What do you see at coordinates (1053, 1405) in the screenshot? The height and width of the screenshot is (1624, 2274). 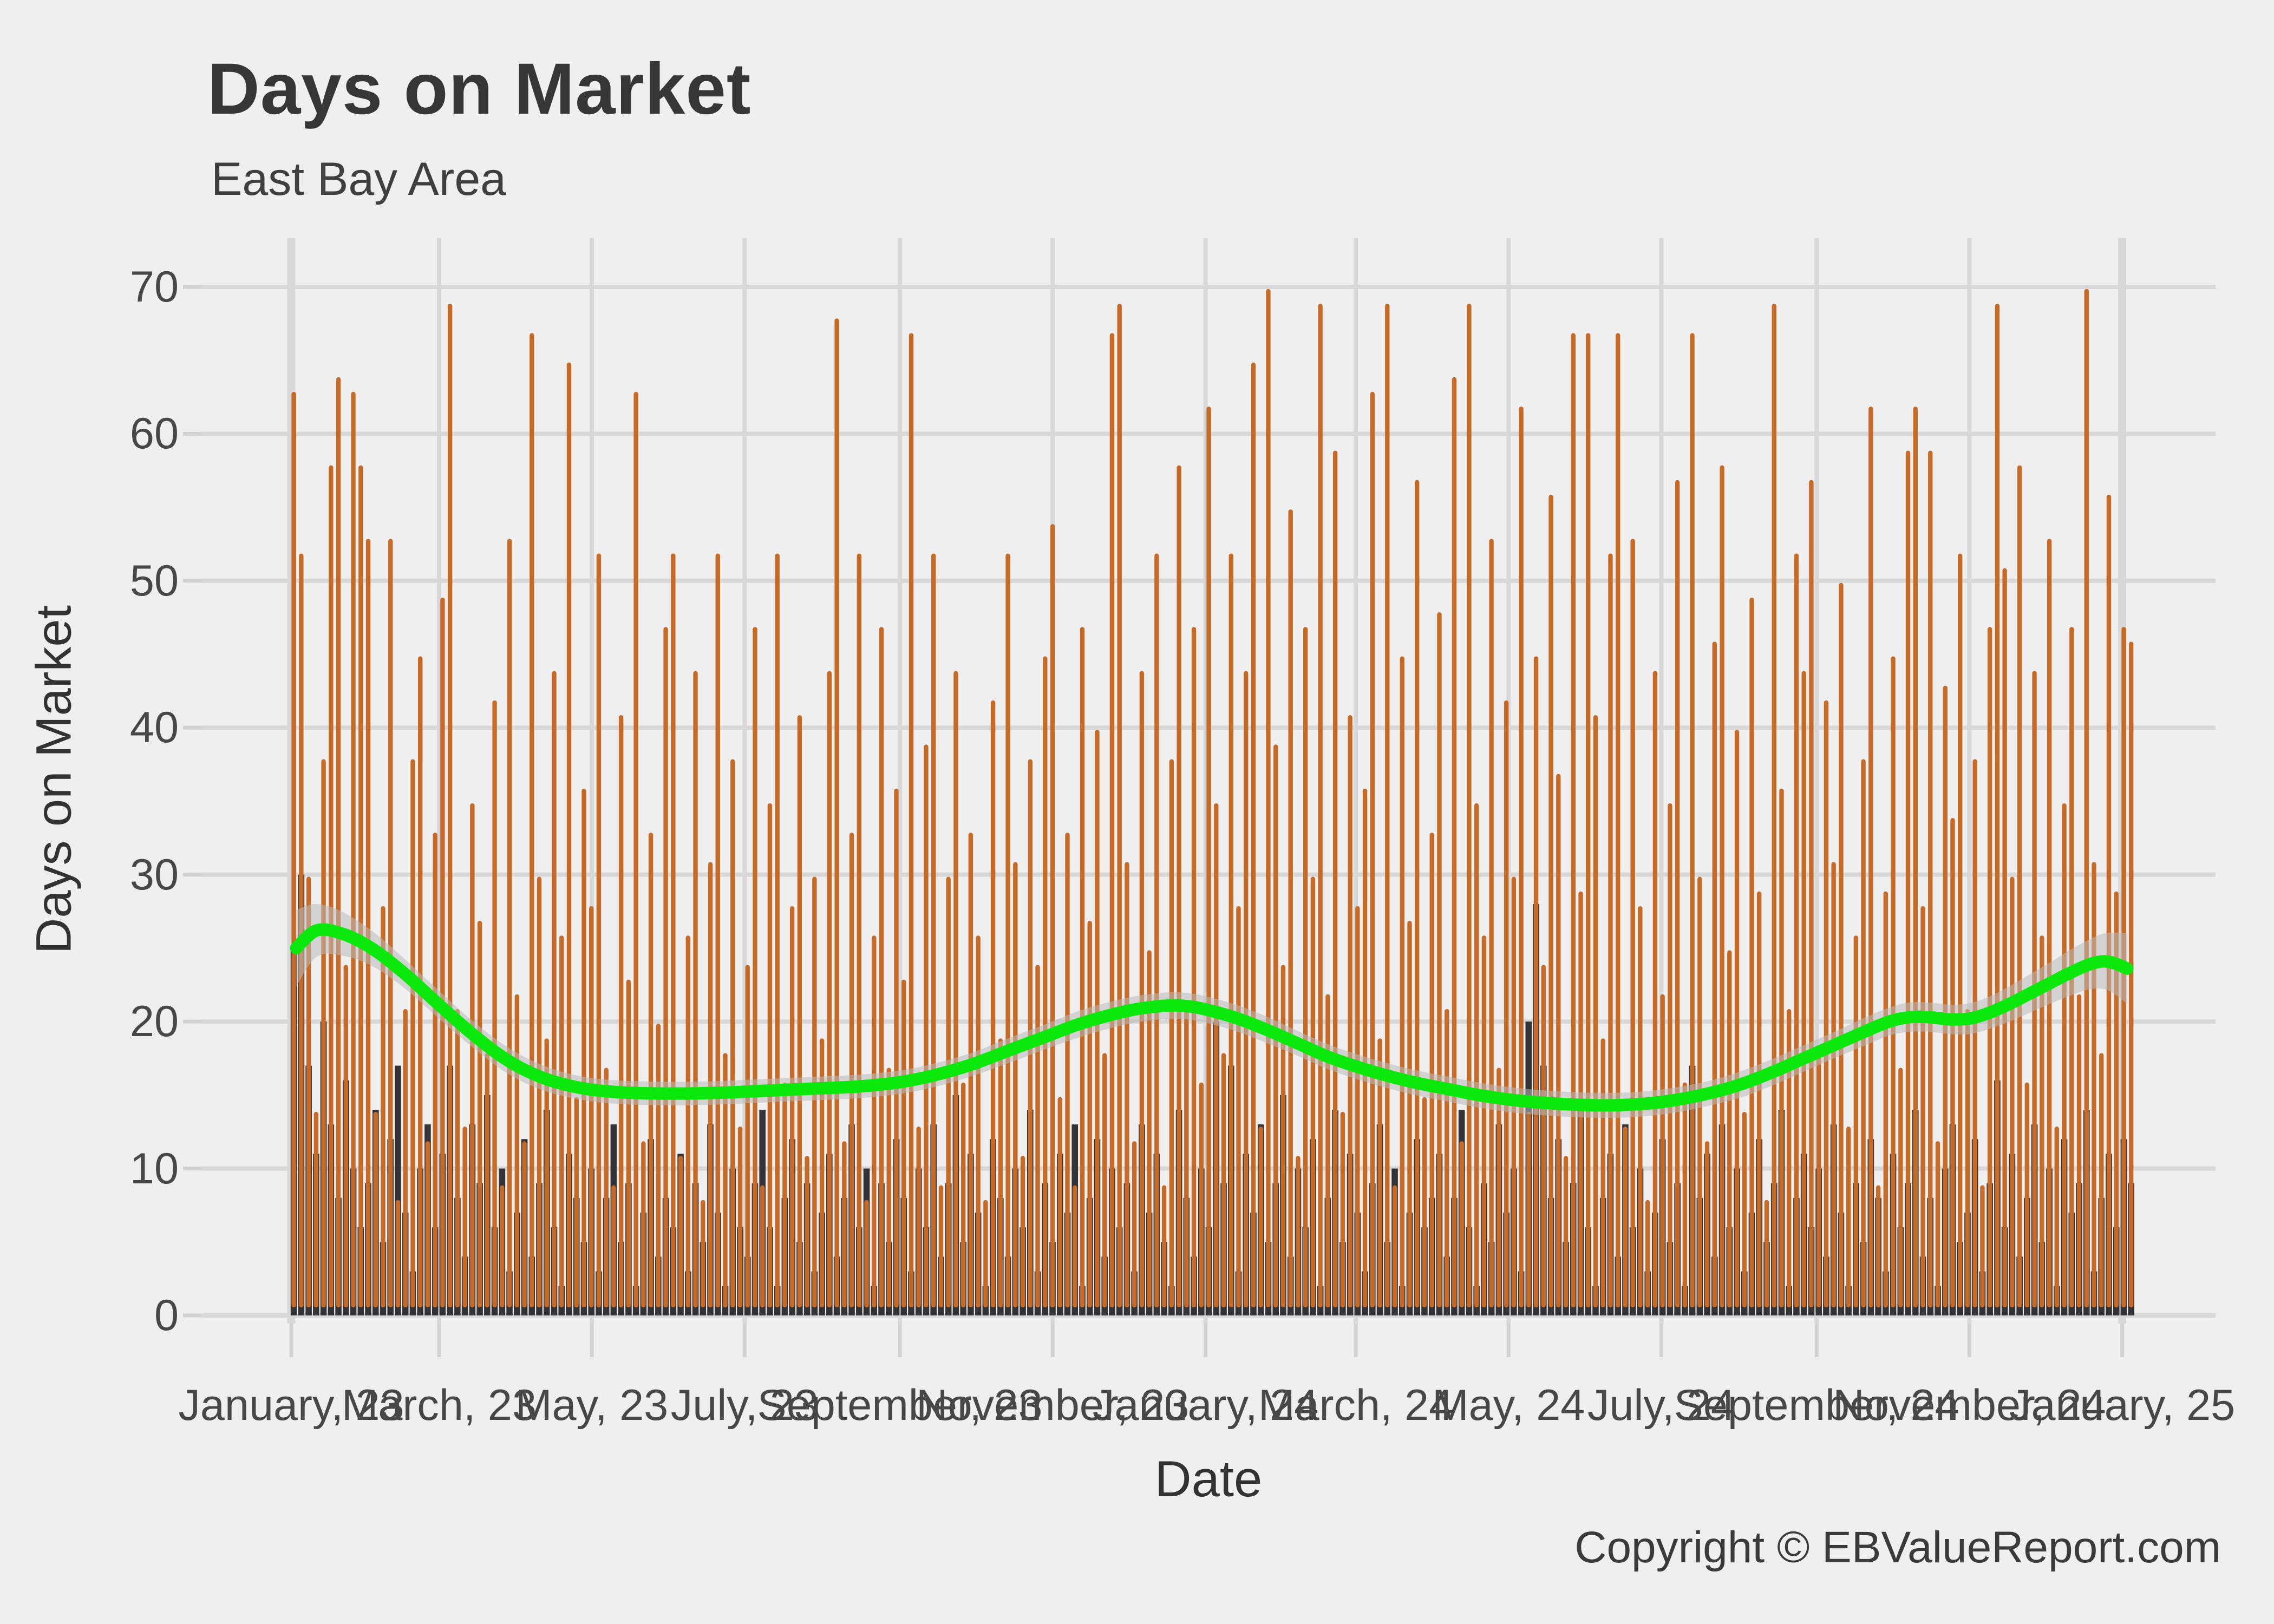 I see `x-tick-label: November, 23` at bounding box center [1053, 1405].